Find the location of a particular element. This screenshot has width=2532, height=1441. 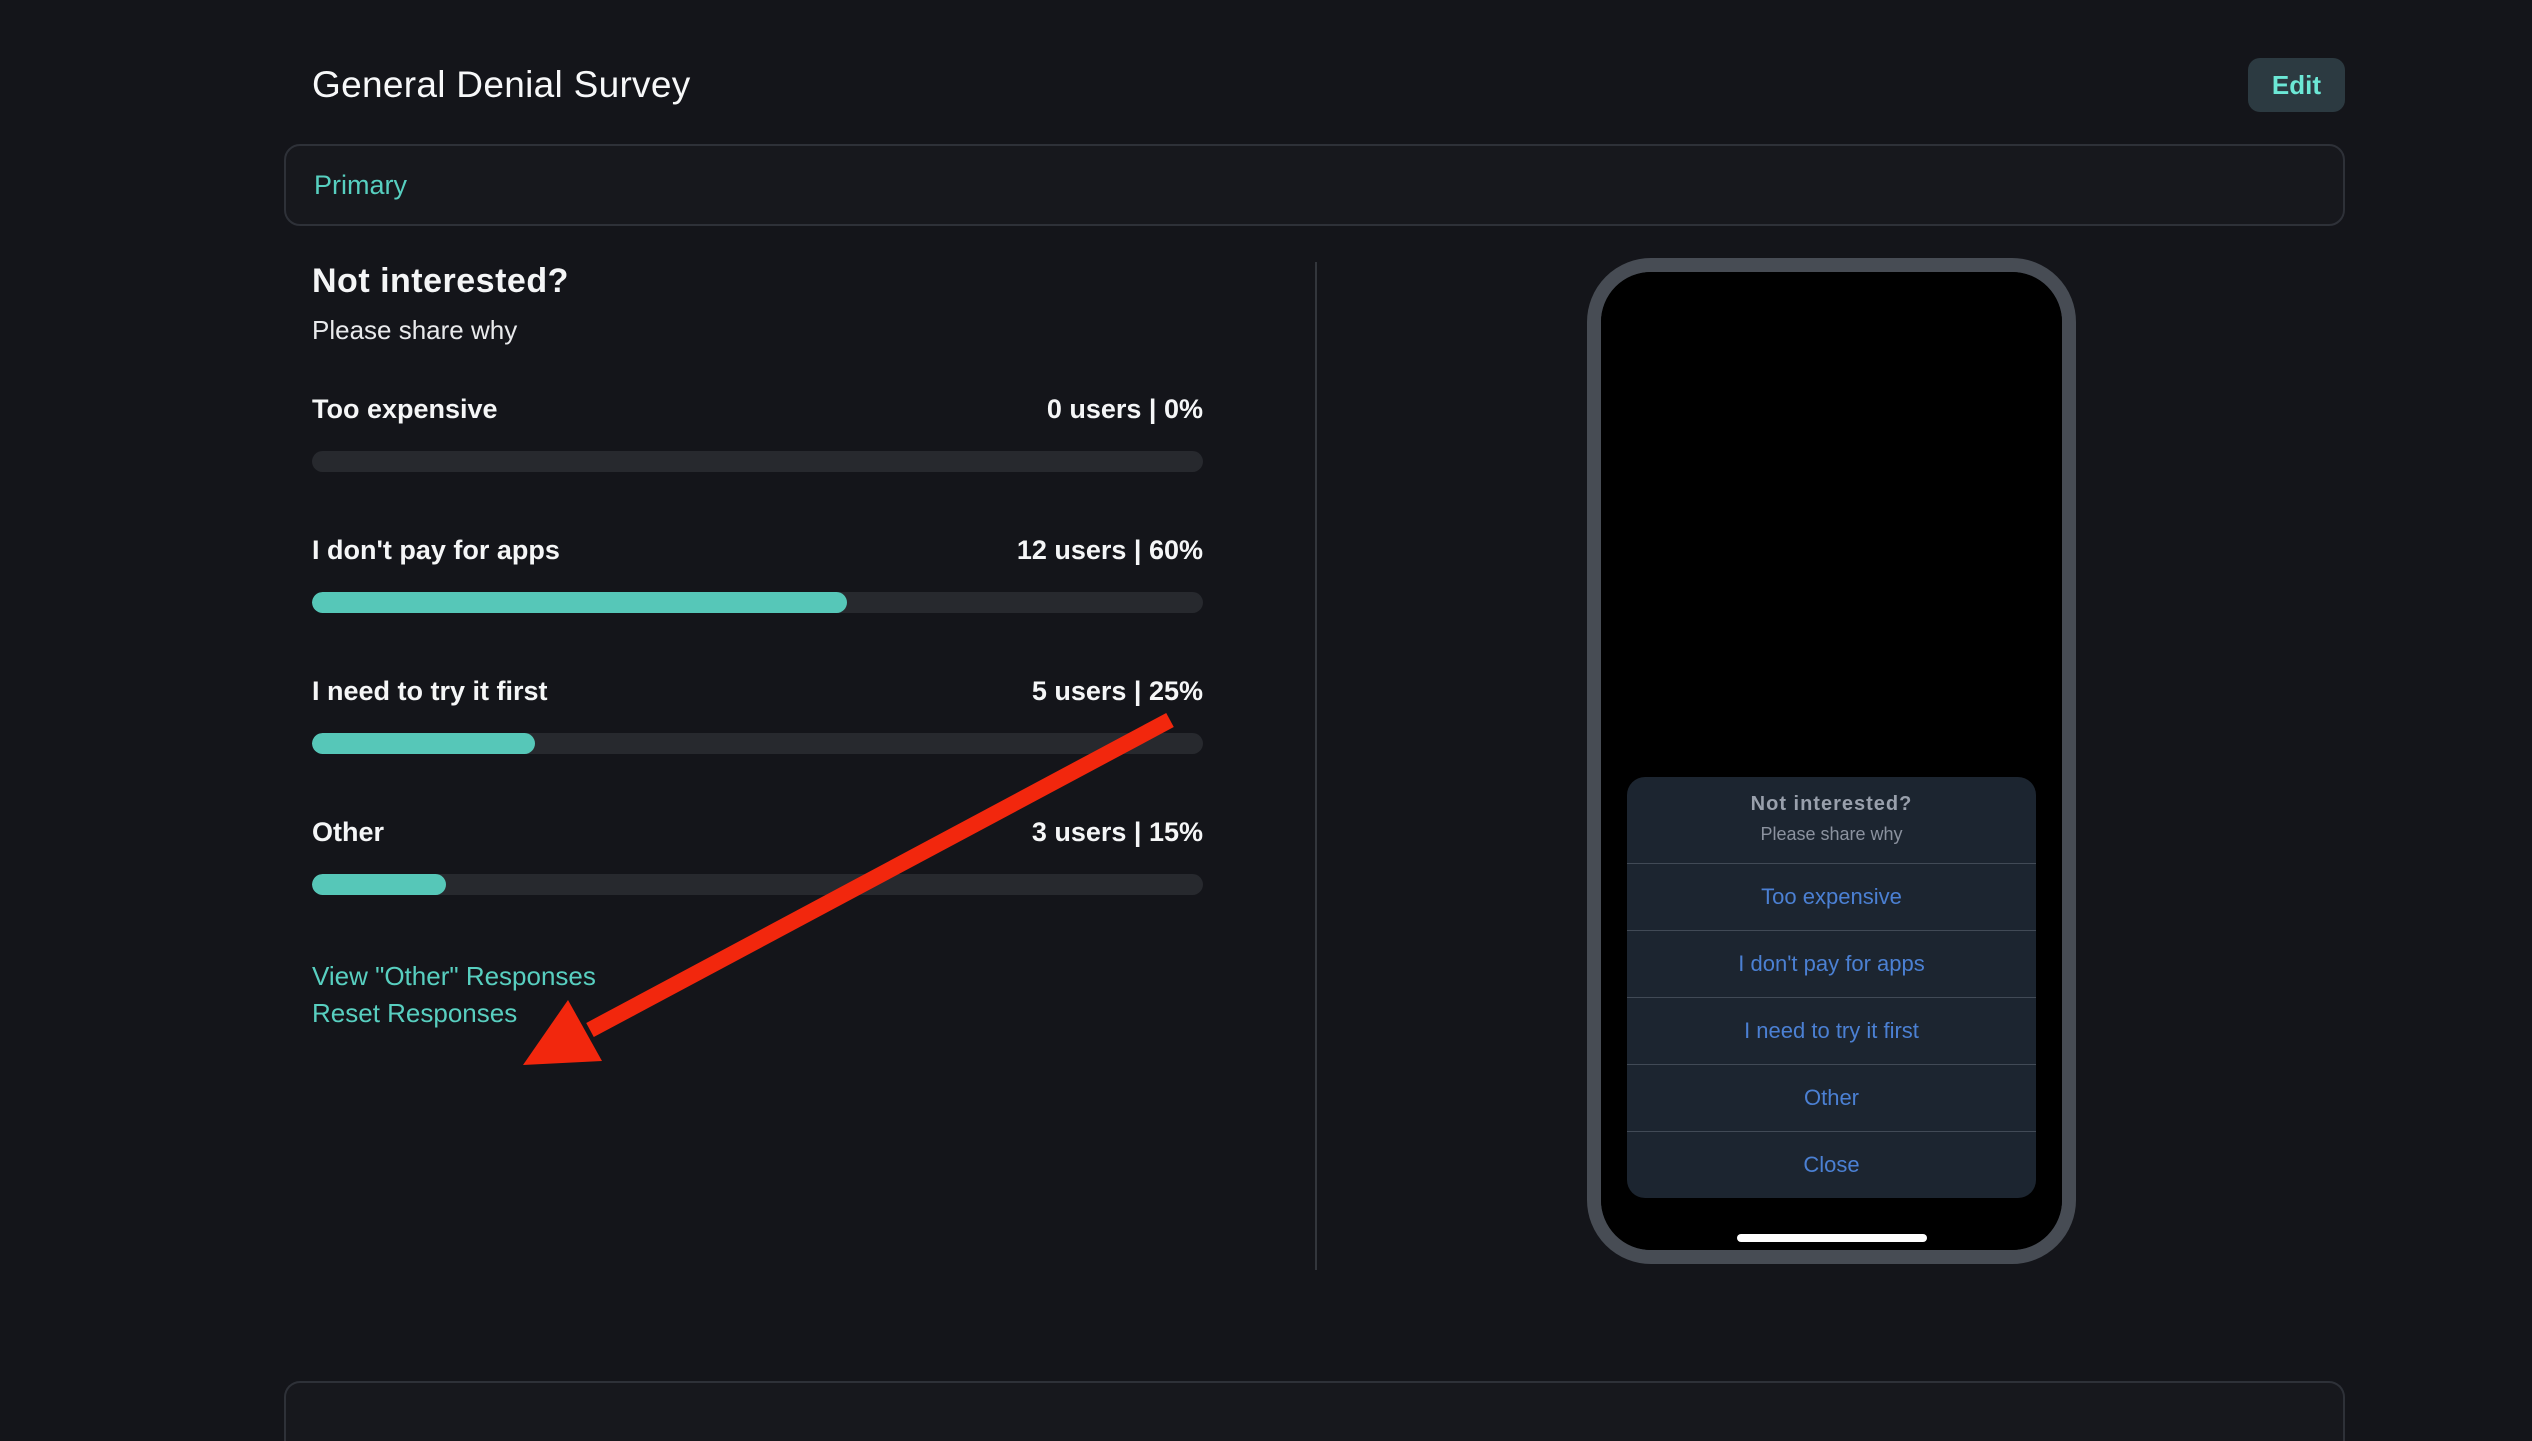

survey-links: View "Other" Responses Reset Responses is located at coordinates (757, 995).